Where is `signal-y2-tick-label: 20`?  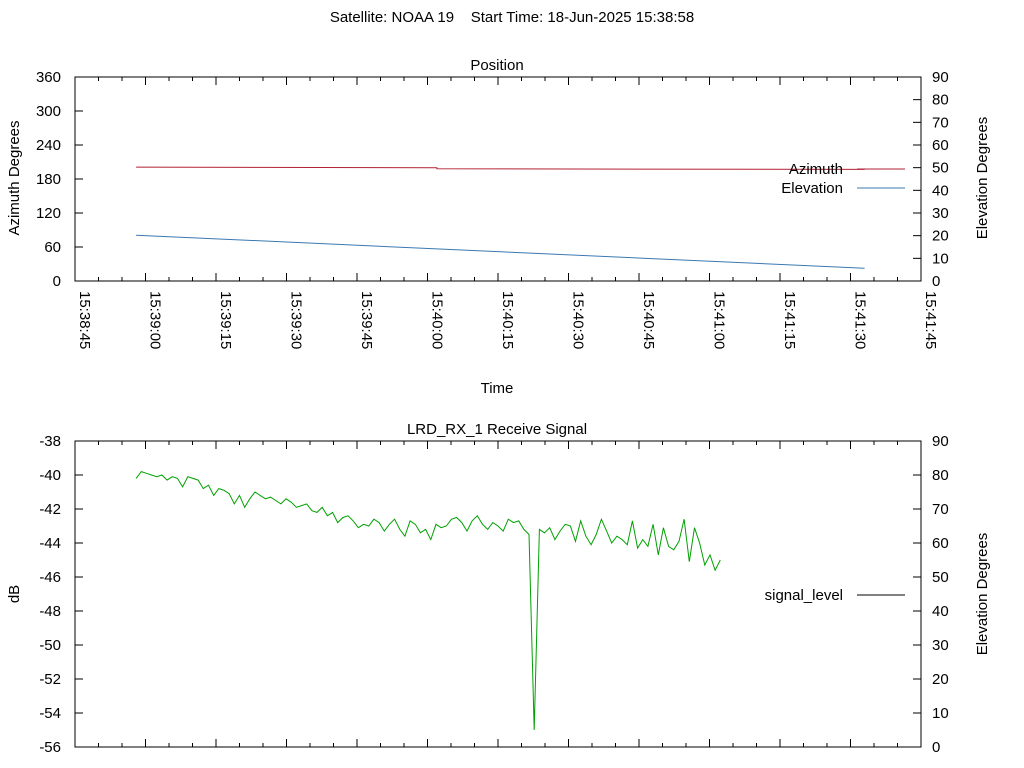 signal-y2-tick-label: 20 is located at coordinates (940, 679).